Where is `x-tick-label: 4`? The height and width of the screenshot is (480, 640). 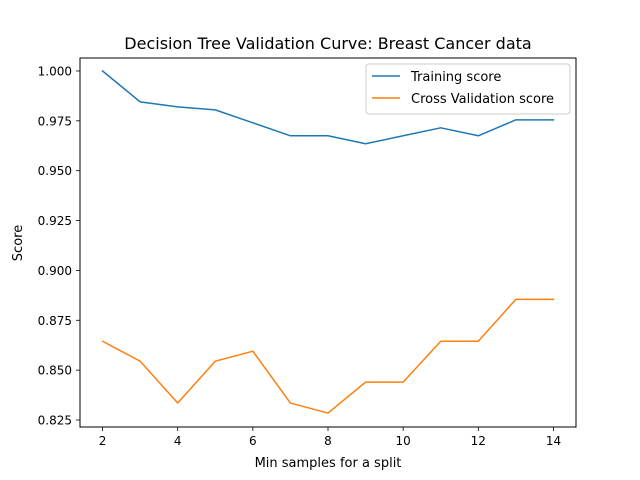 x-tick-label: 4 is located at coordinates (178, 441).